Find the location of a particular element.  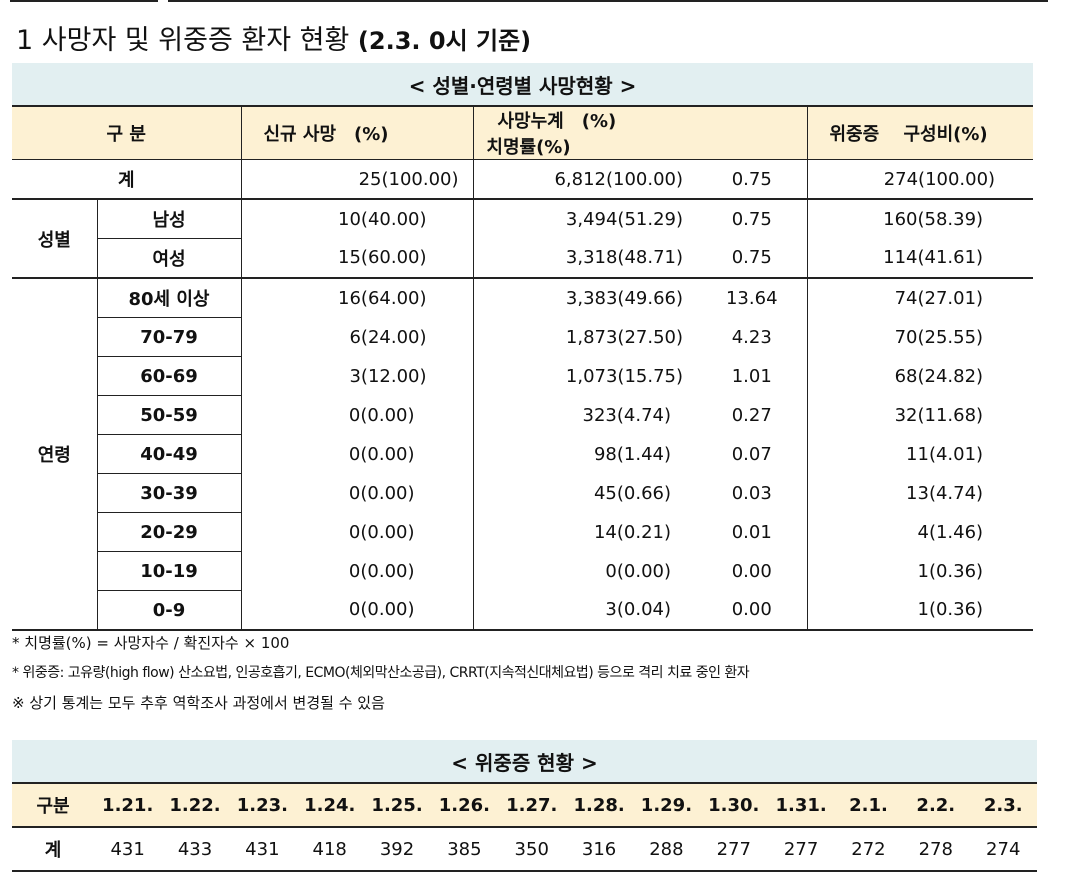

sex-label: 남성 is located at coordinates (169, 219).